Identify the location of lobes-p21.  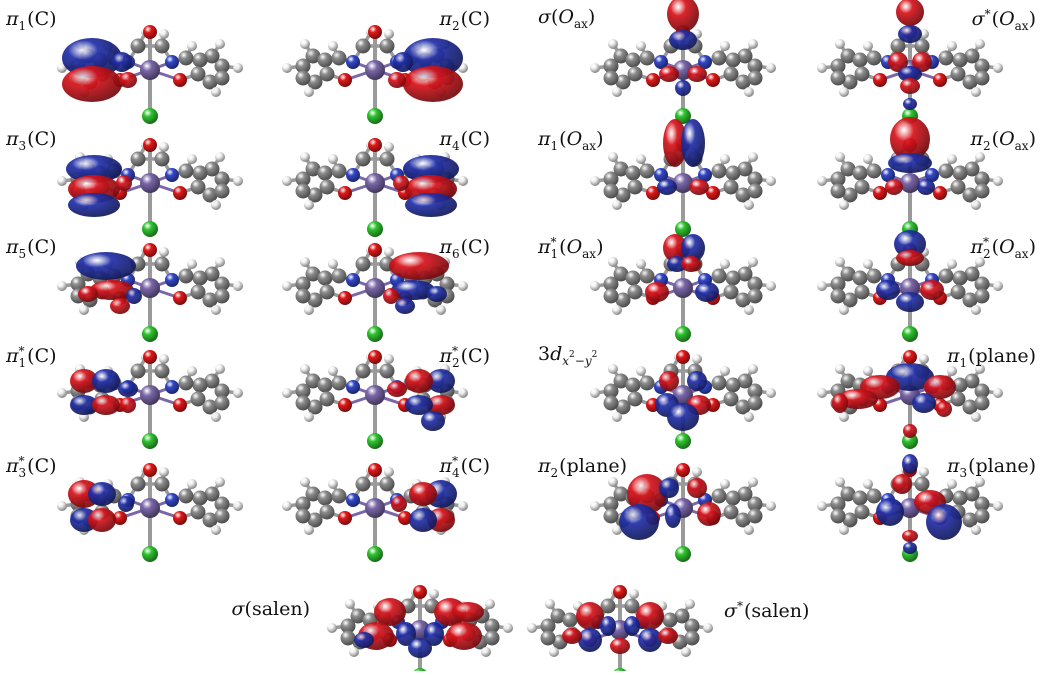
(419, 628).